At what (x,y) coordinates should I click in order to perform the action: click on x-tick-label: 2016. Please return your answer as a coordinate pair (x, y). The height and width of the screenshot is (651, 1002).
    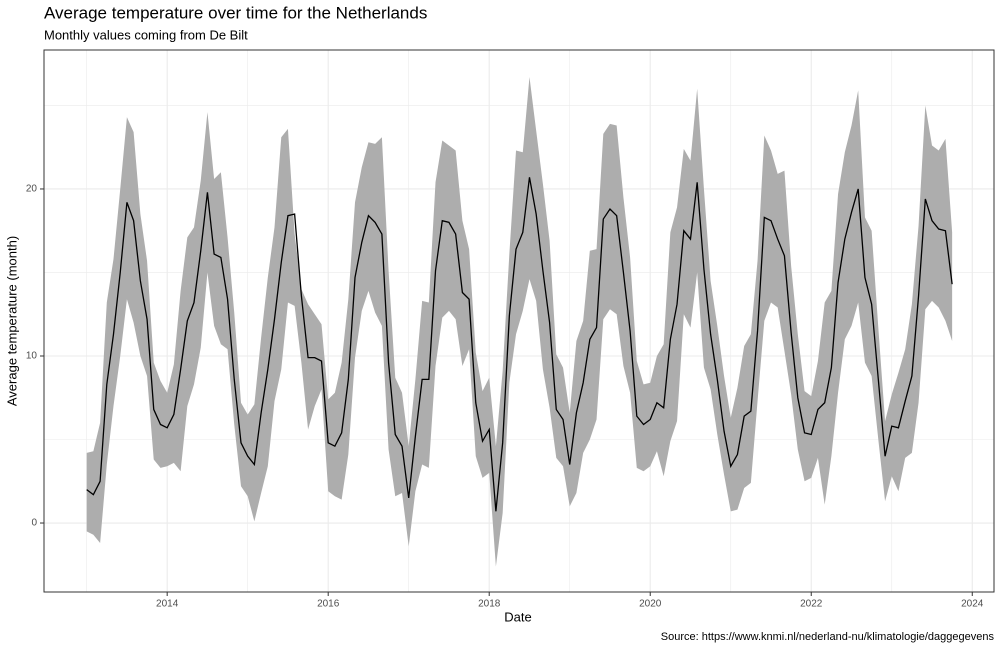
    Looking at the image, I should click on (328, 604).